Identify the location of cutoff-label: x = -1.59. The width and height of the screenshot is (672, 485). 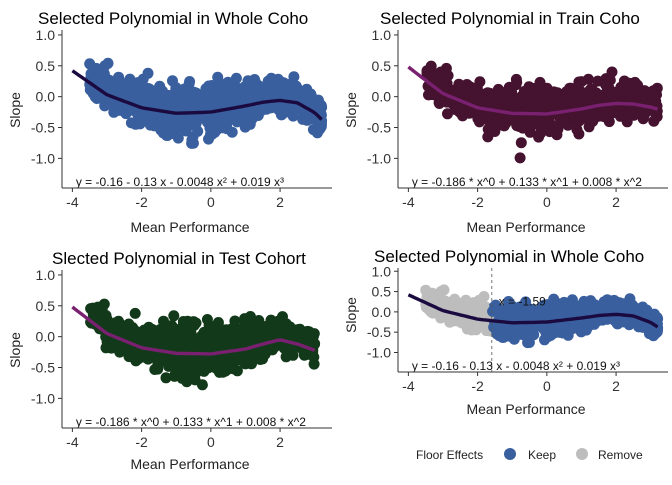
(522, 302).